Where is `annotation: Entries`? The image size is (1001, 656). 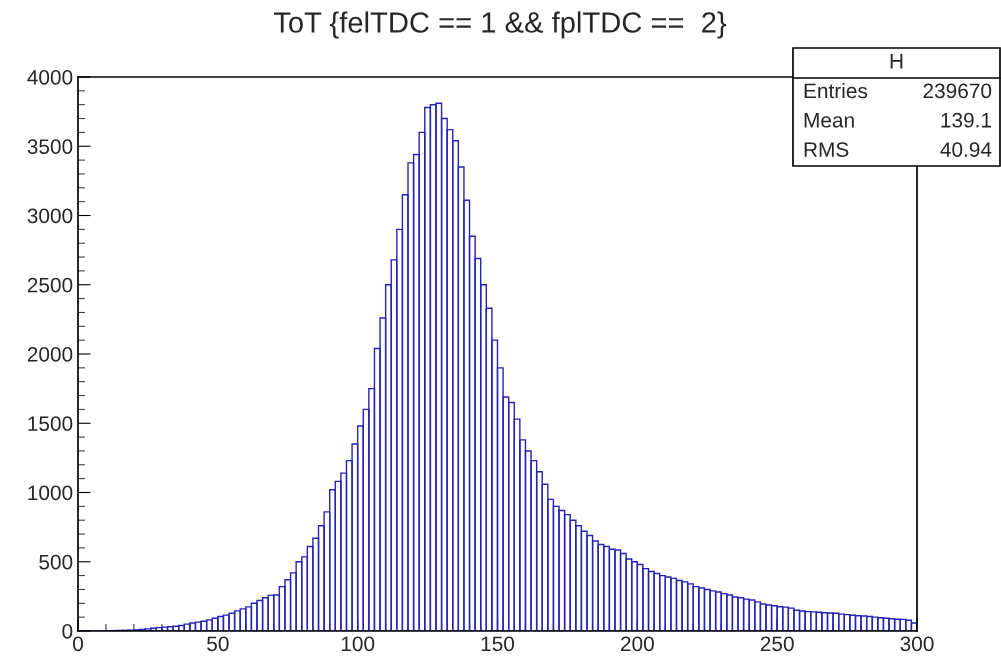
annotation: Entries is located at coordinates (836, 90).